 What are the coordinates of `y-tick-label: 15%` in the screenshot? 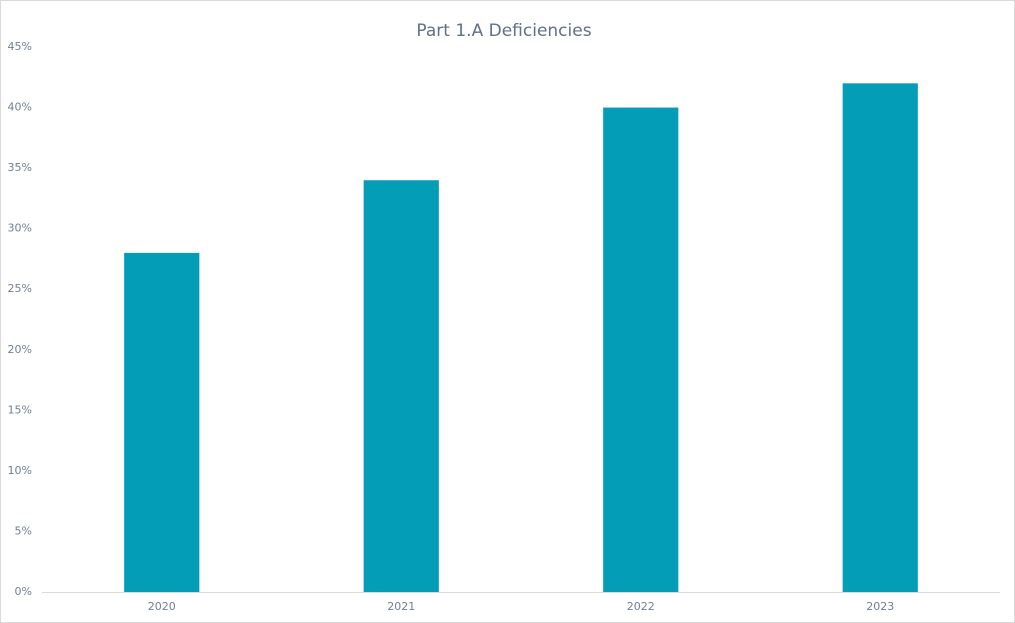 It's located at (20, 409).